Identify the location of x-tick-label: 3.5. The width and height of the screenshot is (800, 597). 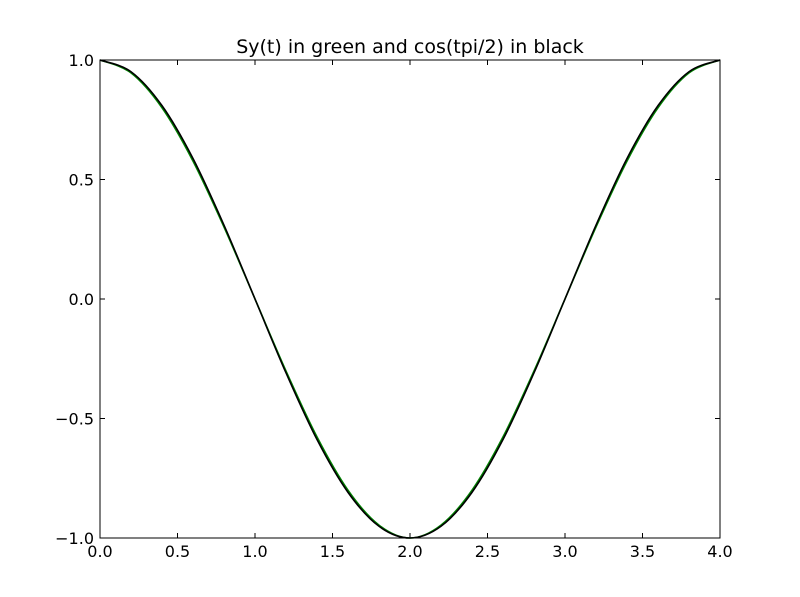
(642, 551).